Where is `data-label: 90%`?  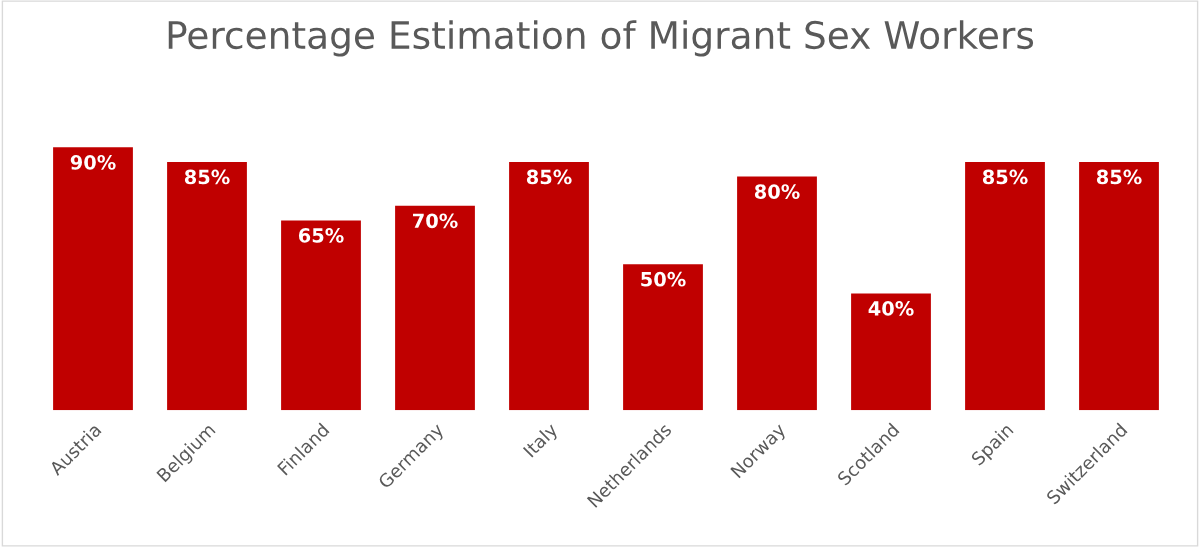
data-label: 90% is located at coordinates (93, 162).